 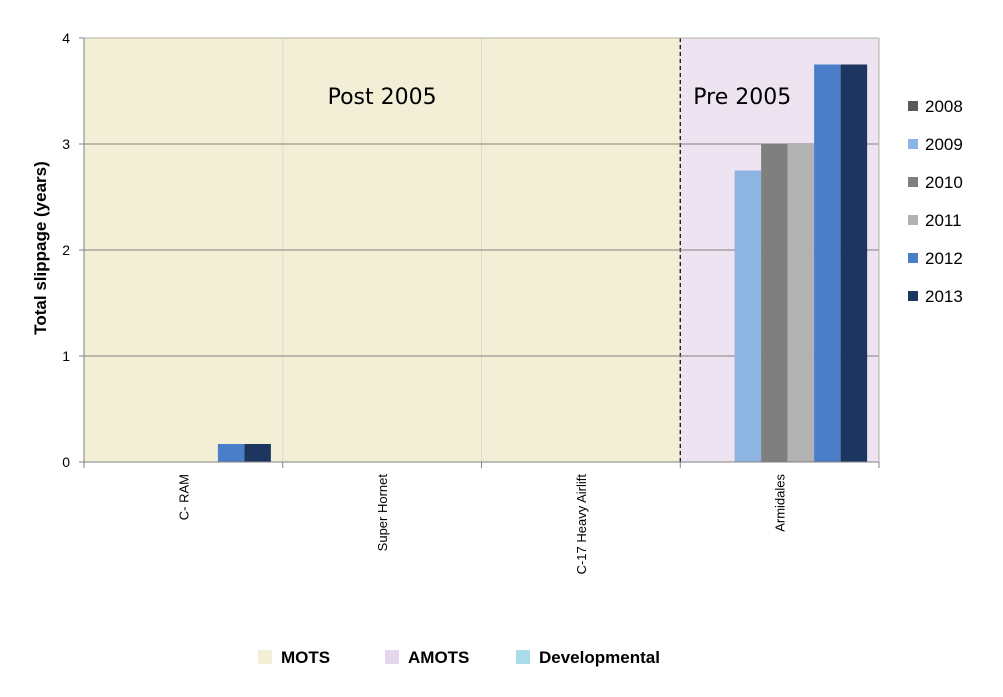 I want to click on type-legend-label: MOTS, so click(x=305, y=657).